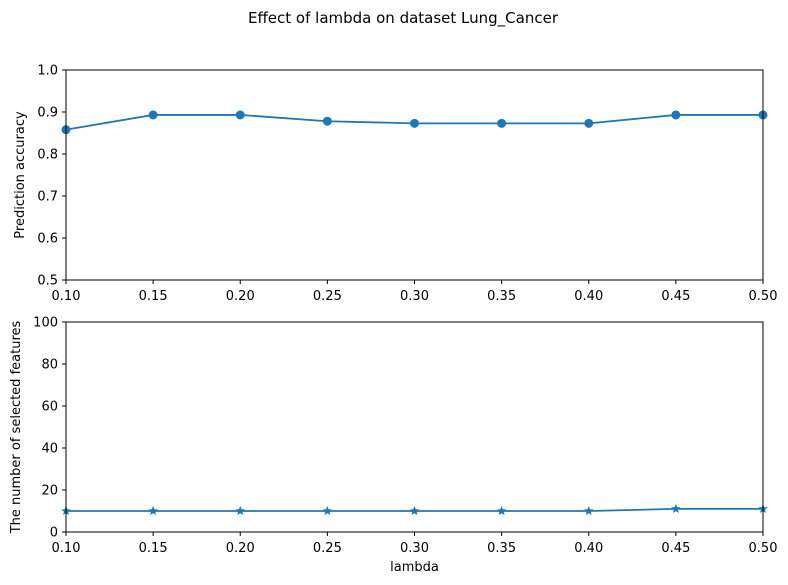 This screenshot has height=585, width=788. What do you see at coordinates (47, 197) in the screenshot?
I see `y-tick-label: 0.7` at bounding box center [47, 197].